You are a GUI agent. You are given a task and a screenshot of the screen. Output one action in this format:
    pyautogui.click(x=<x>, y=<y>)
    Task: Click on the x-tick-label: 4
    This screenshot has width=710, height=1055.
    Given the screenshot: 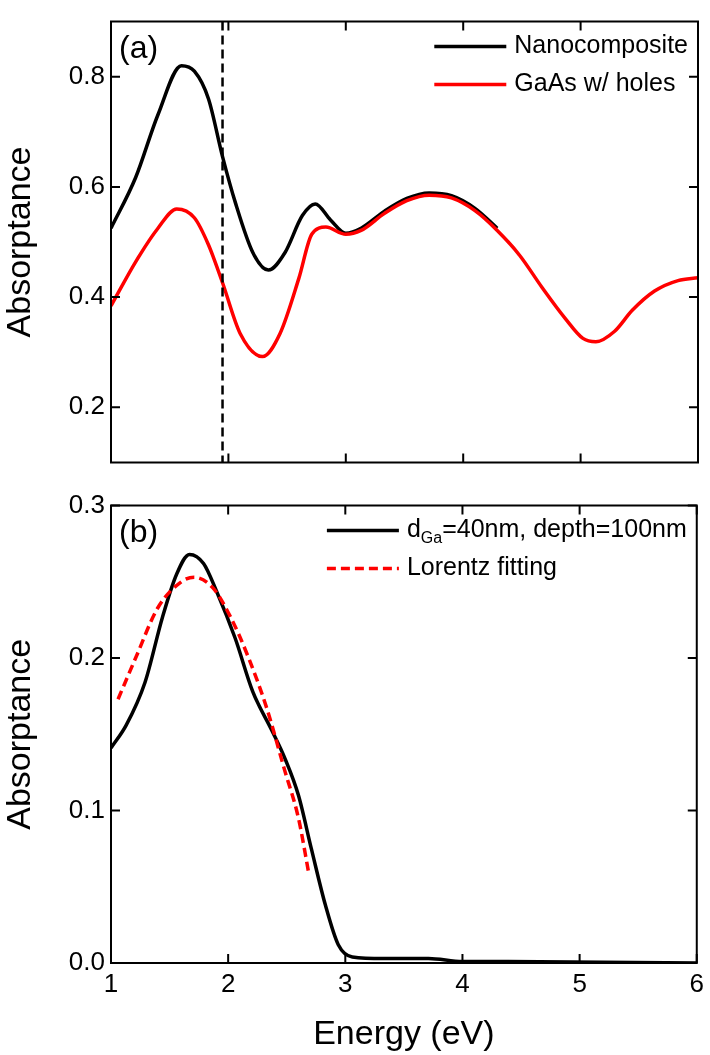 What is the action you would take?
    pyautogui.click(x=462, y=982)
    